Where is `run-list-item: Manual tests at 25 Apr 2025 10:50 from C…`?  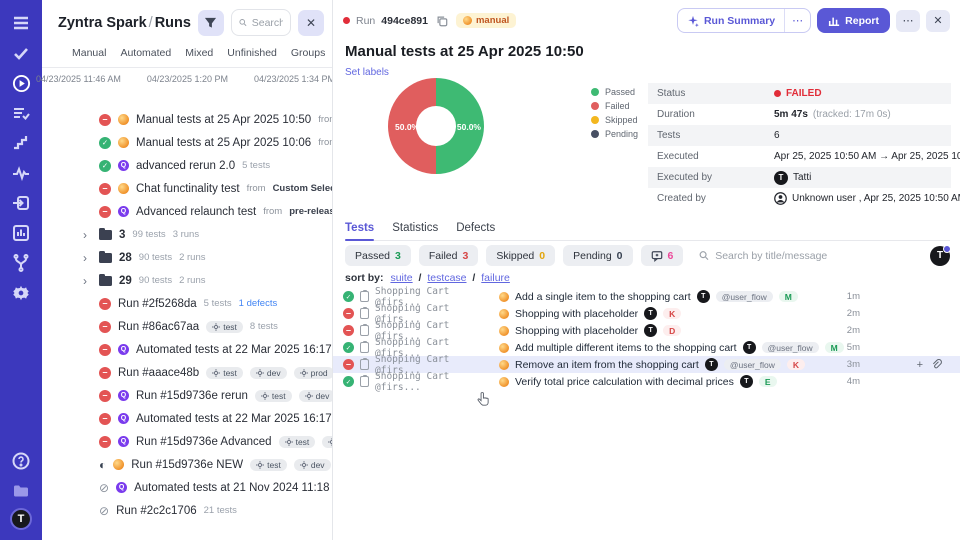 run-list-item: Manual tests at 25 Apr 2025 10:50 from C… is located at coordinates (187, 119).